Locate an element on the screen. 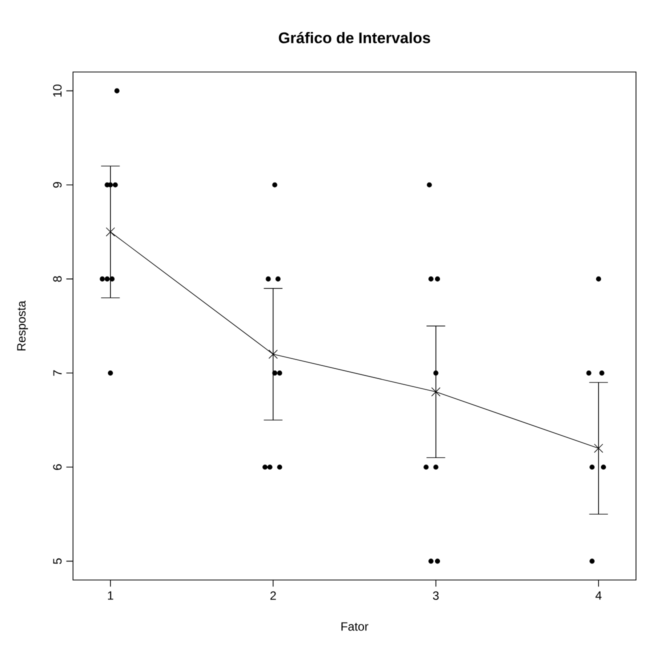  y-axis-title: Resposta is located at coordinates (22, 325).